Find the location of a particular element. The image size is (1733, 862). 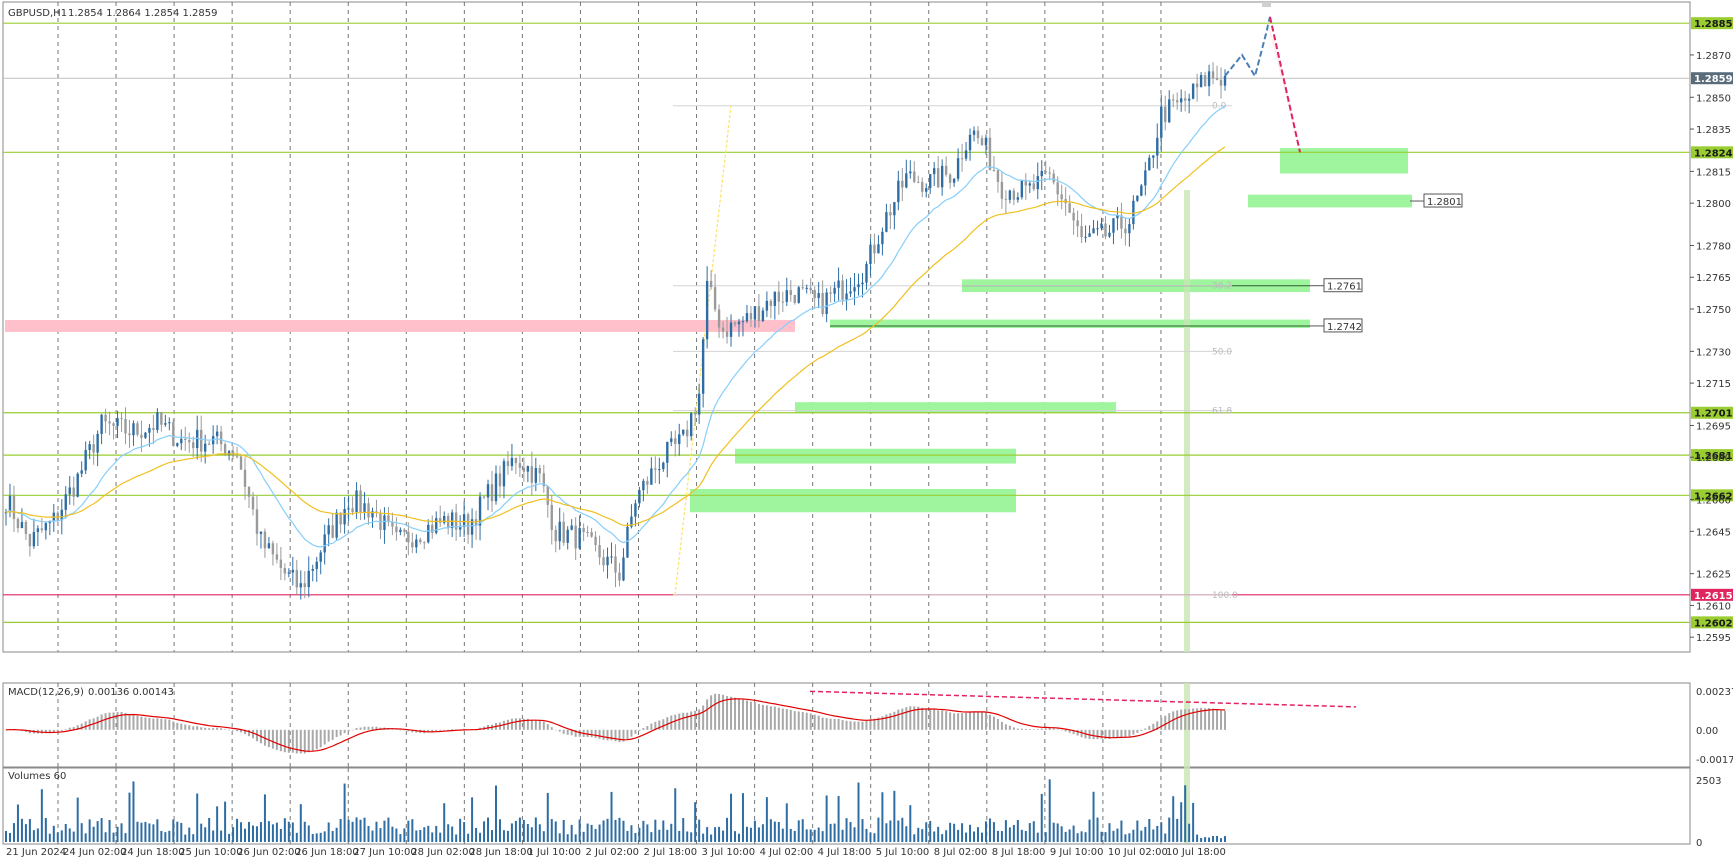

price-tag-label: 1.2602 is located at coordinates (1713, 623).